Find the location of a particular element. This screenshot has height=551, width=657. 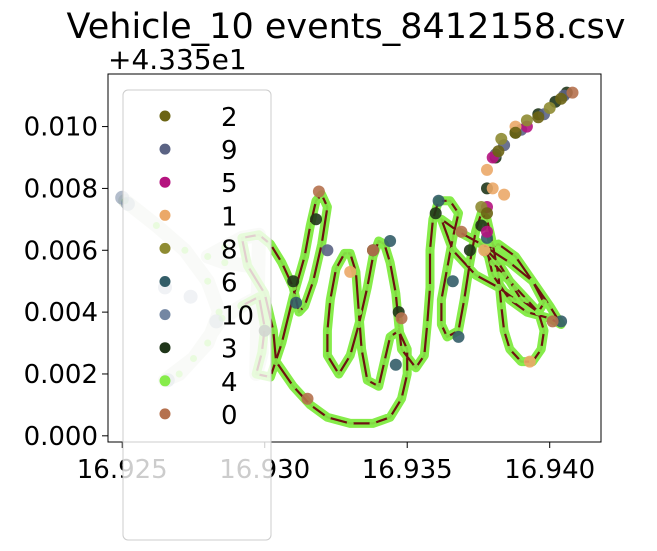

legend-label: 4 is located at coordinates (229, 383).